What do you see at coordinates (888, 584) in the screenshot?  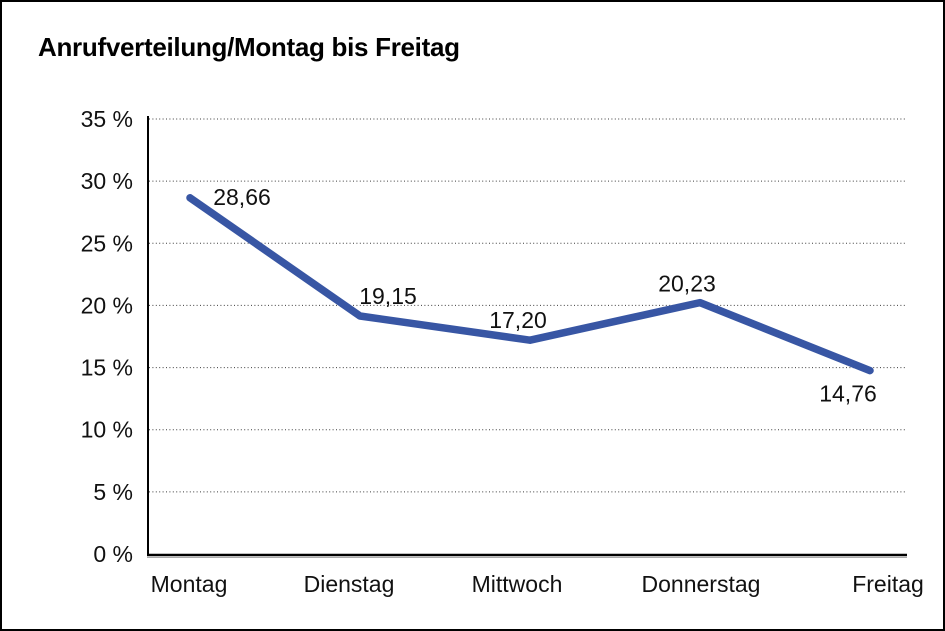 I see `x-category-label: Freitag` at bounding box center [888, 584].